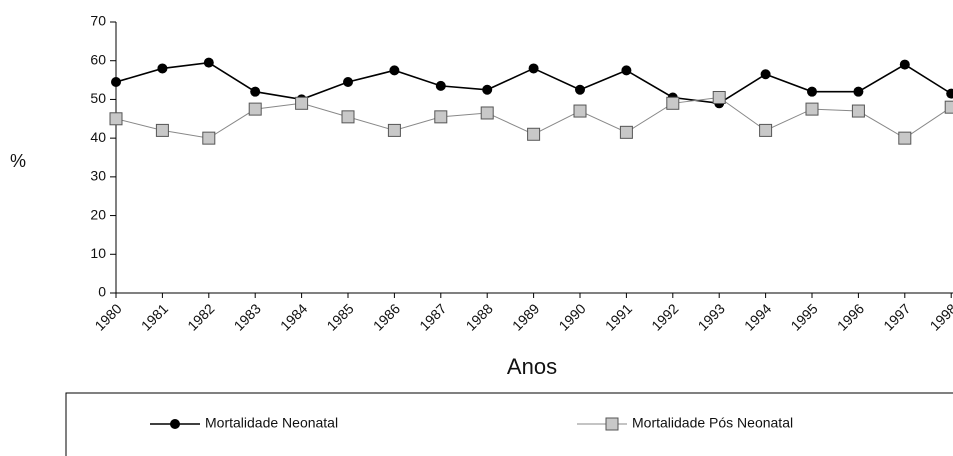 This screenshot has width=953, height=456. Describe the element at coordinates (102, 292) in the screenshot. I see `y-tick-label: 0` at that location.